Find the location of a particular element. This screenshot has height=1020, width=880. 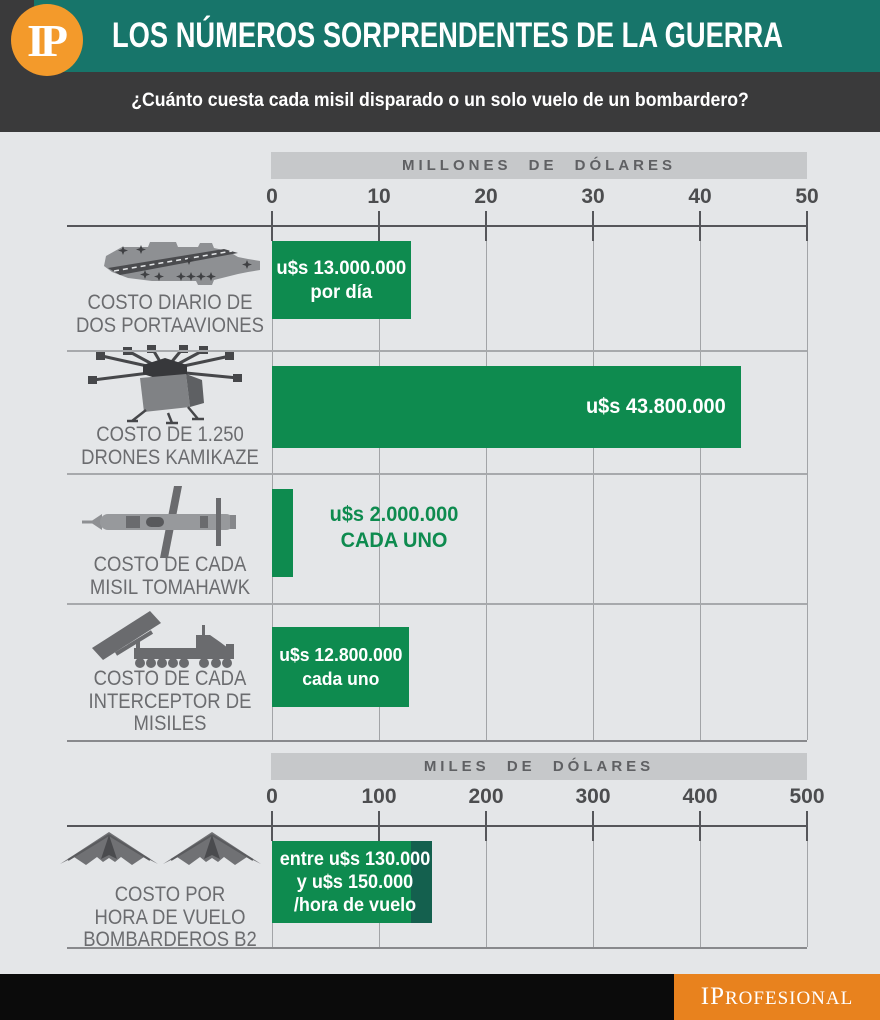

row-label-portaaviones: COSTO DIARIO DE DOS PORTAAVIONES is located at coordinates (170, 314).